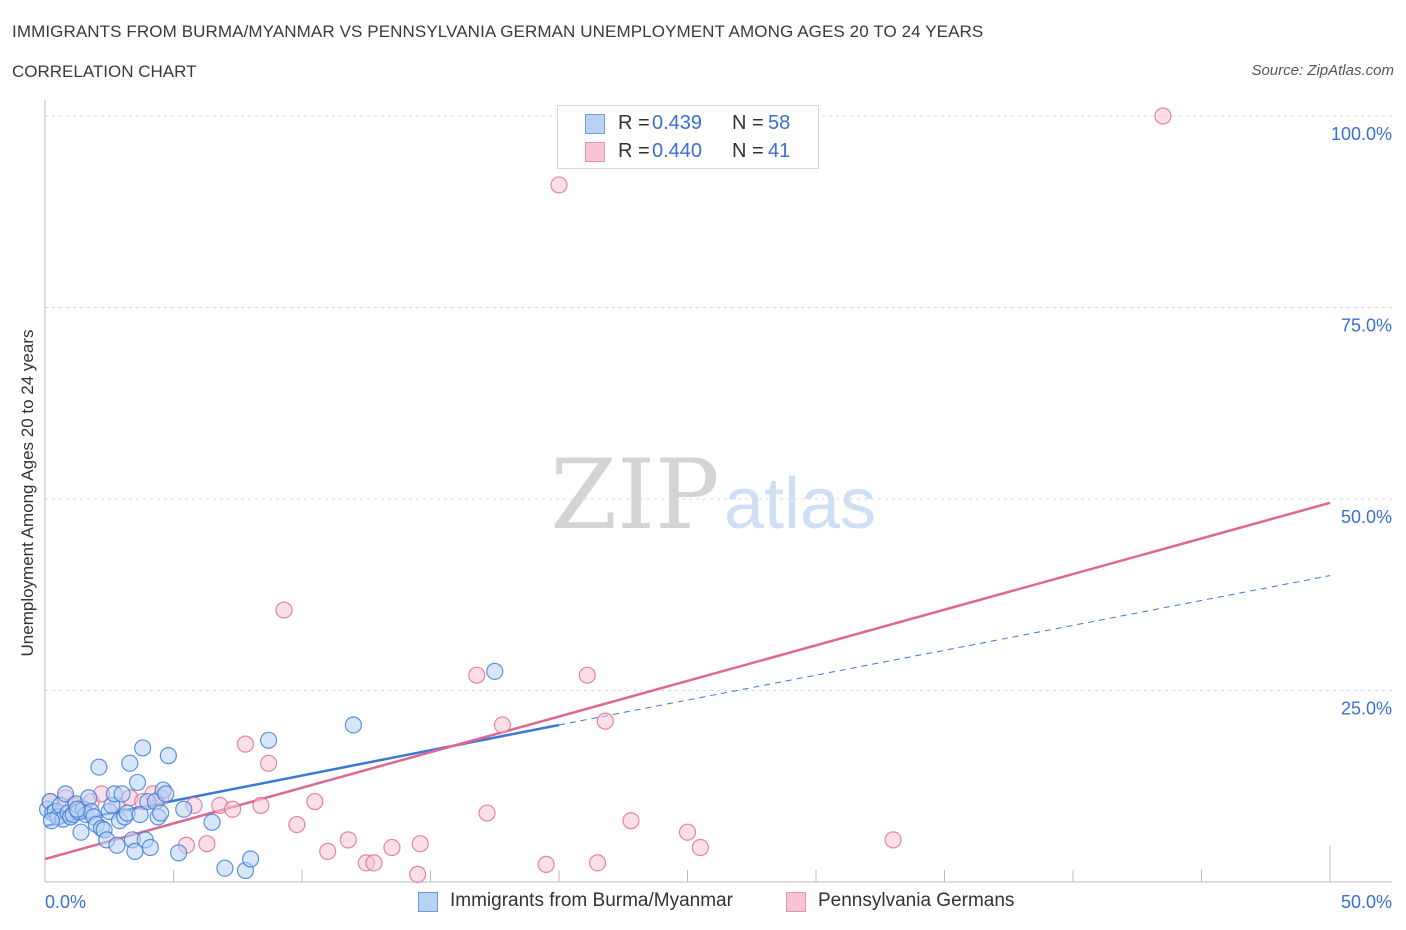 The height and width of the screenshot is (930, 1406). Describe the element at coordinates (1366, 709) in the screenshot. I see `y-tick-label: 25.0%` at that location.